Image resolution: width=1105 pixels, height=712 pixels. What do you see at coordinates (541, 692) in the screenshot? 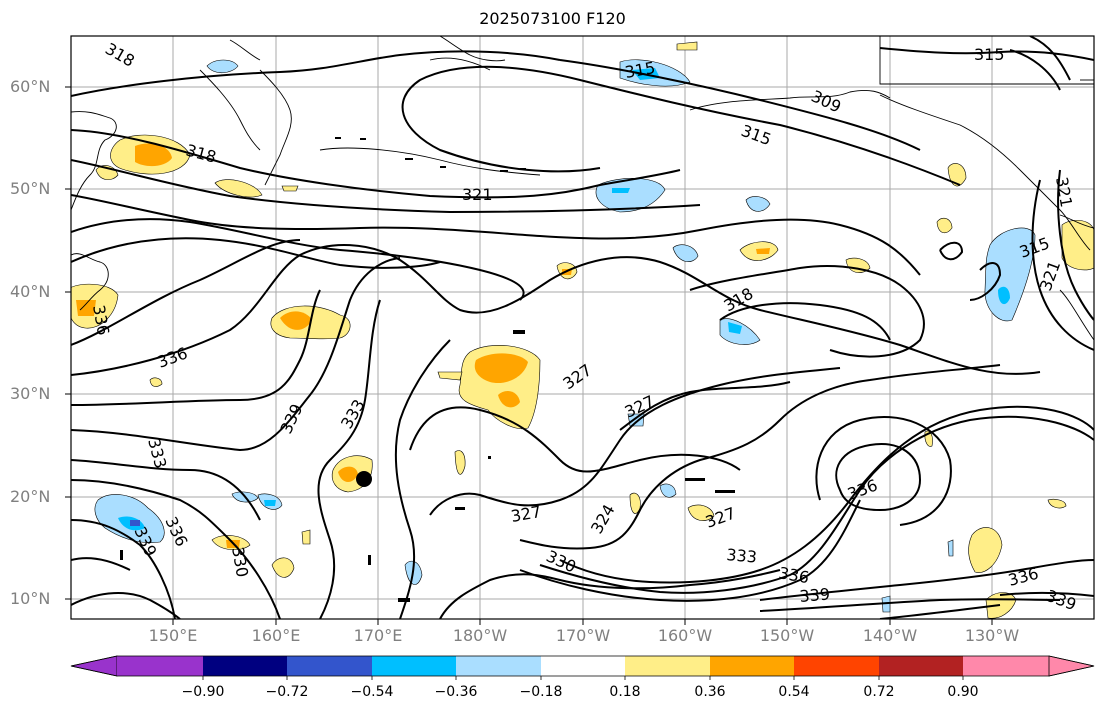
I see `colorbar-tick-label: −0.18` at bounding box center [541, 692].